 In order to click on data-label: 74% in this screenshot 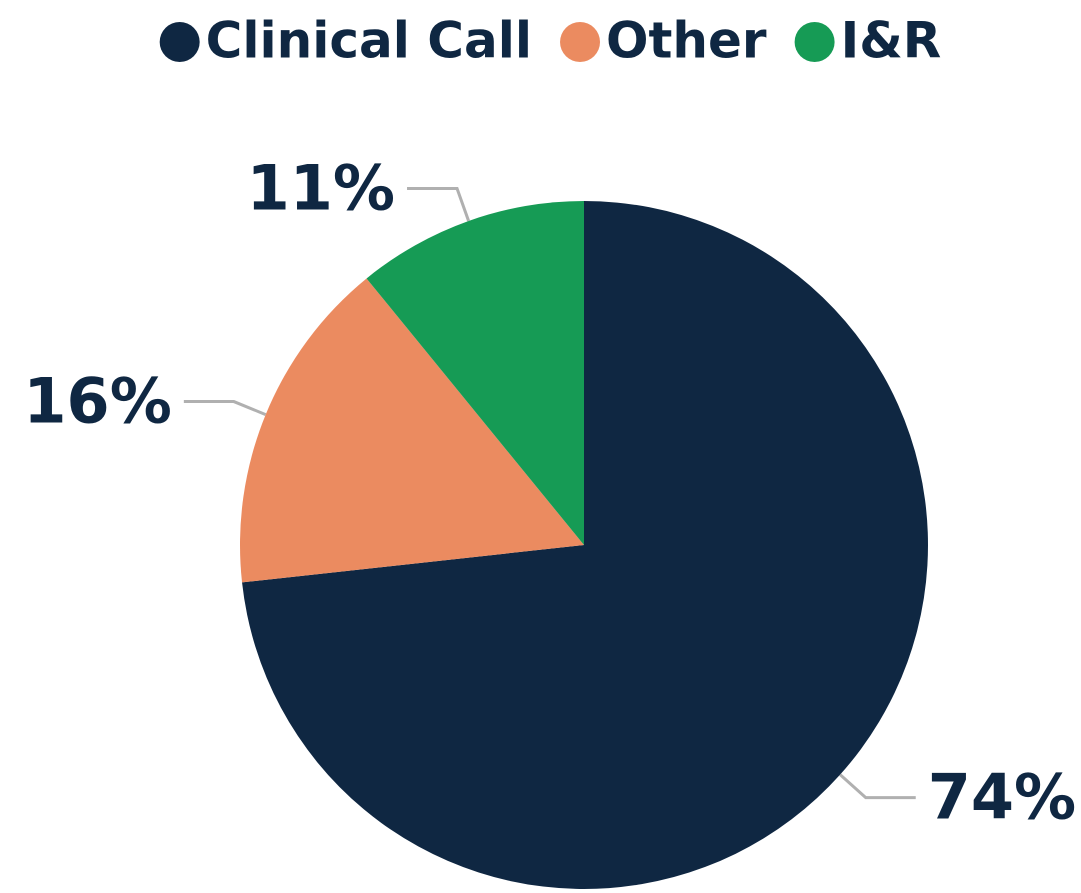, I will do `click(1002, 797)`.